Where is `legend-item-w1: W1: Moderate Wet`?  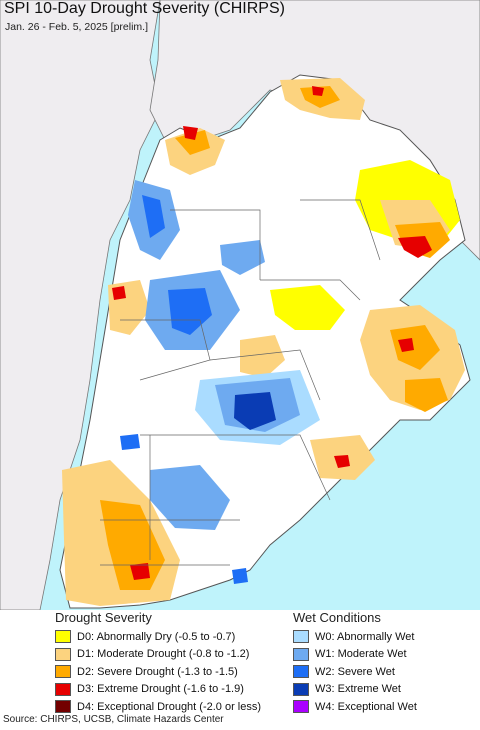 legend-item-w1: W1: Moderate Wet is located at coordinates (355, 655).